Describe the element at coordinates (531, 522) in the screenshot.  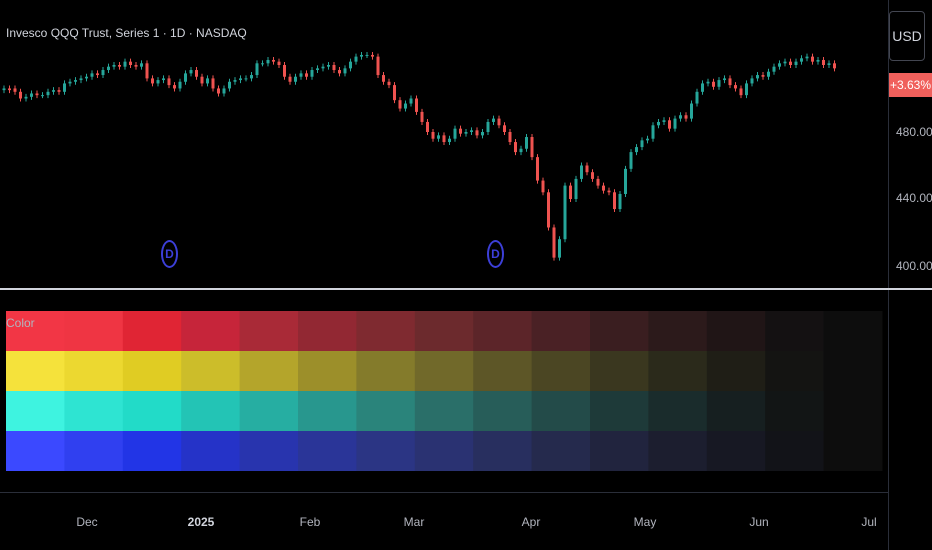
I see `time-tick: Apr` at that location.